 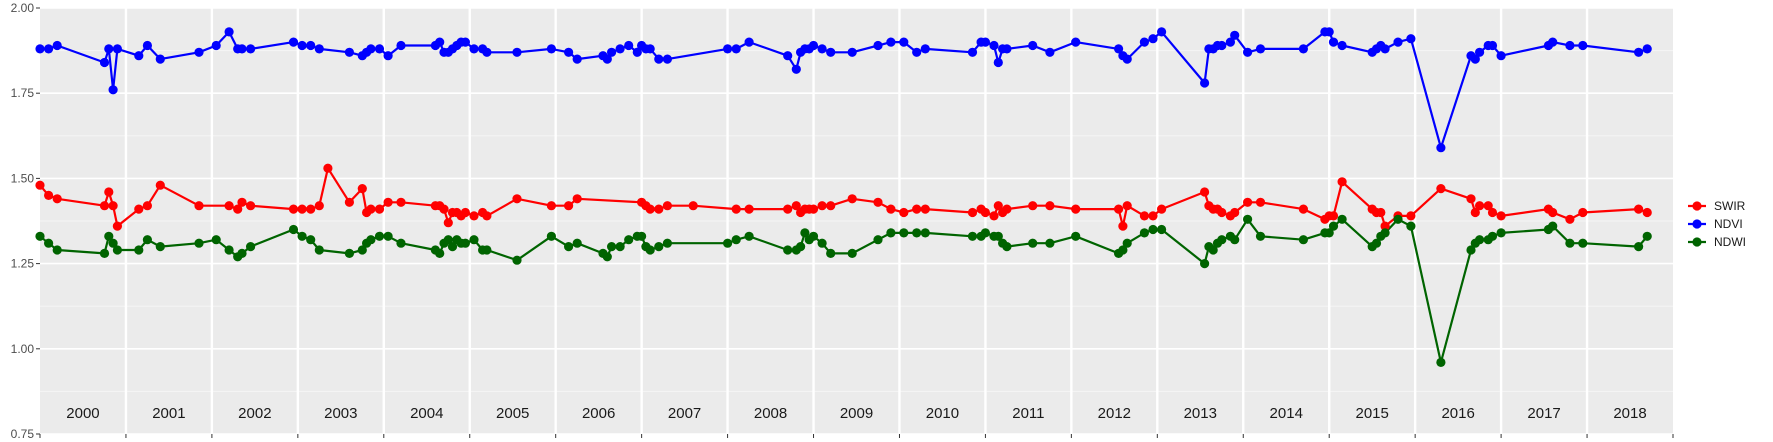 I want to click on legend-key-point, so click(x=1697, y=242).